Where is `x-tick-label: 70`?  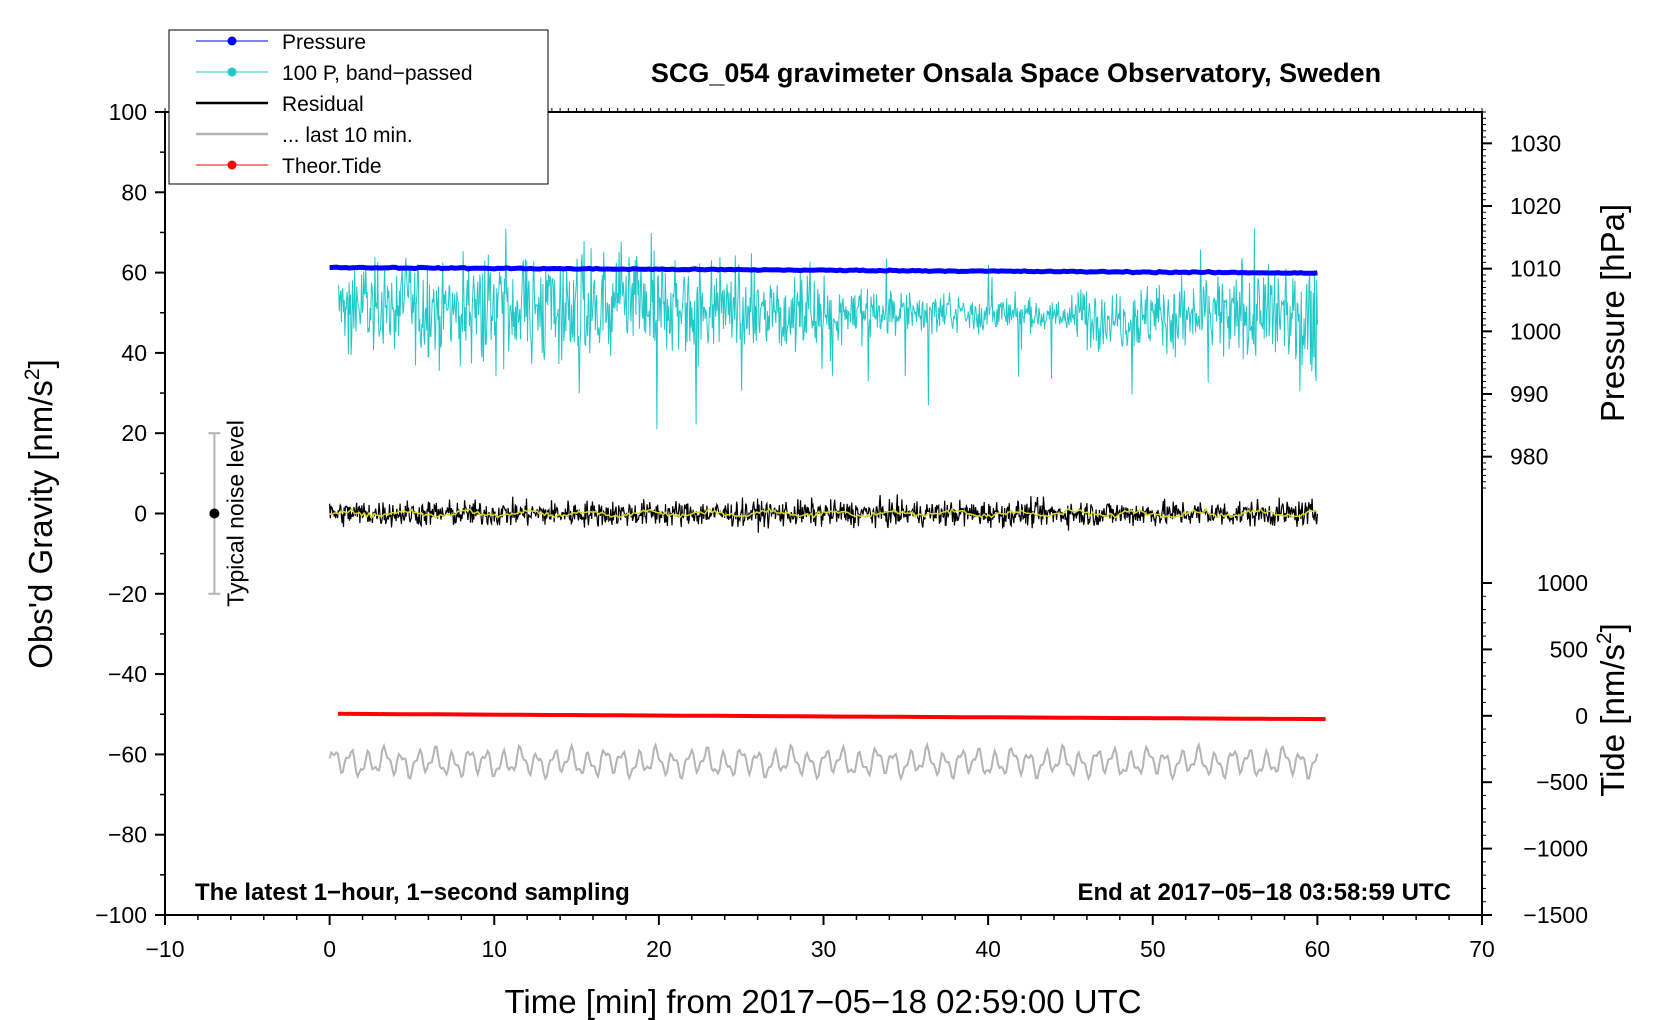
x-tick-label: 70 is located at coordinates (1482, 949).